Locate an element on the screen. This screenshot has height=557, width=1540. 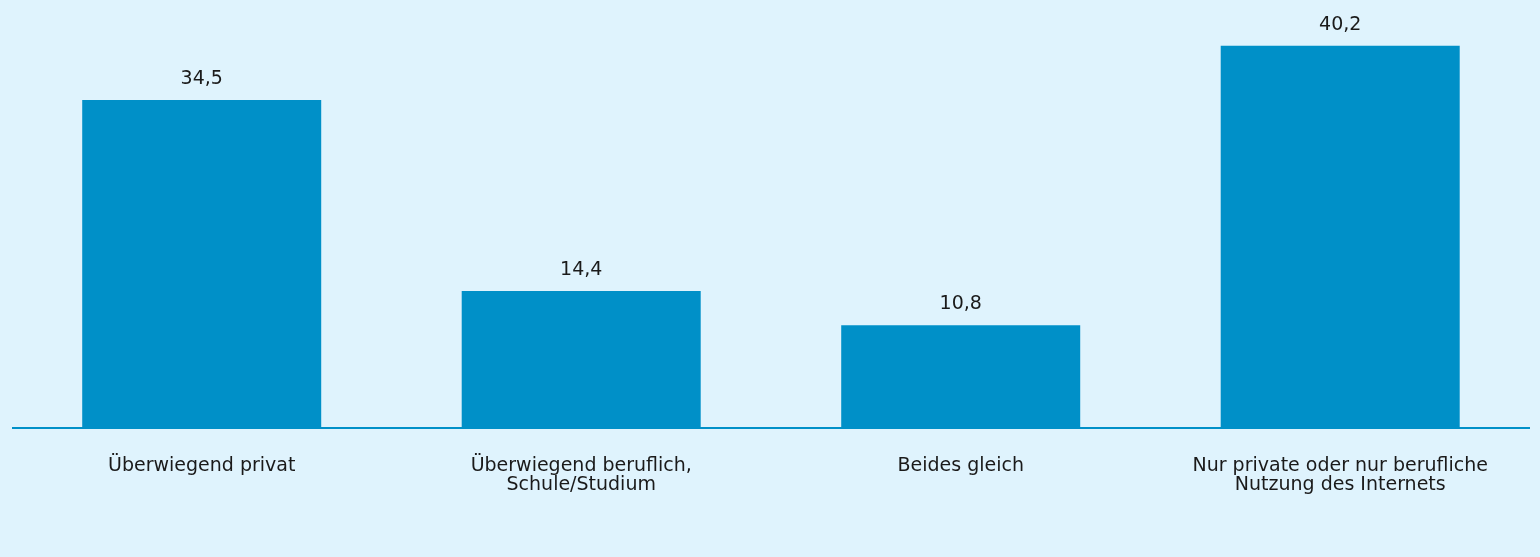
data-label: 14,4 is located at coordinates (581, 268).